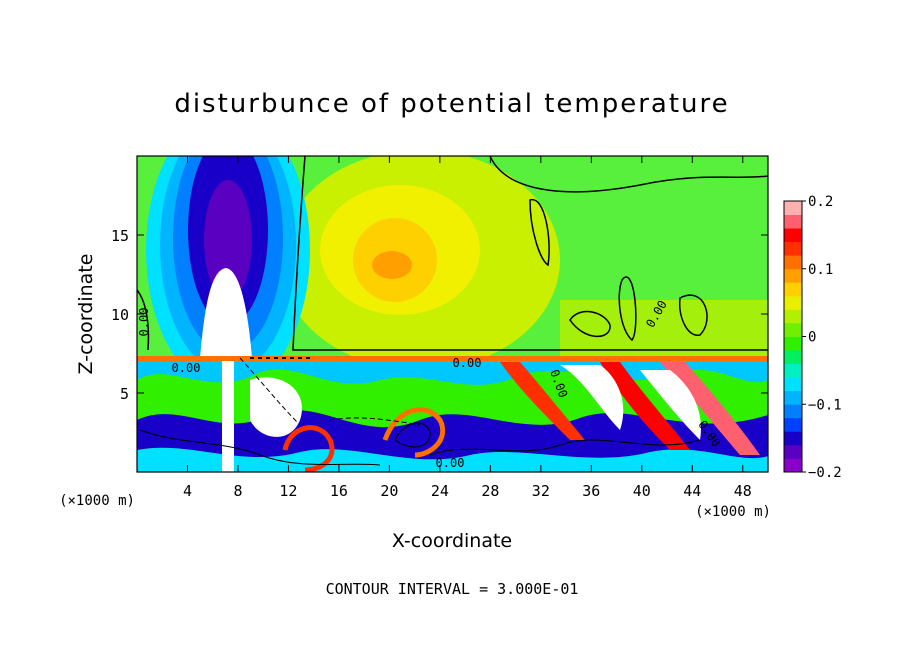  I want to click on x-unit-label-right: (×1000 m), so click(733, 512).